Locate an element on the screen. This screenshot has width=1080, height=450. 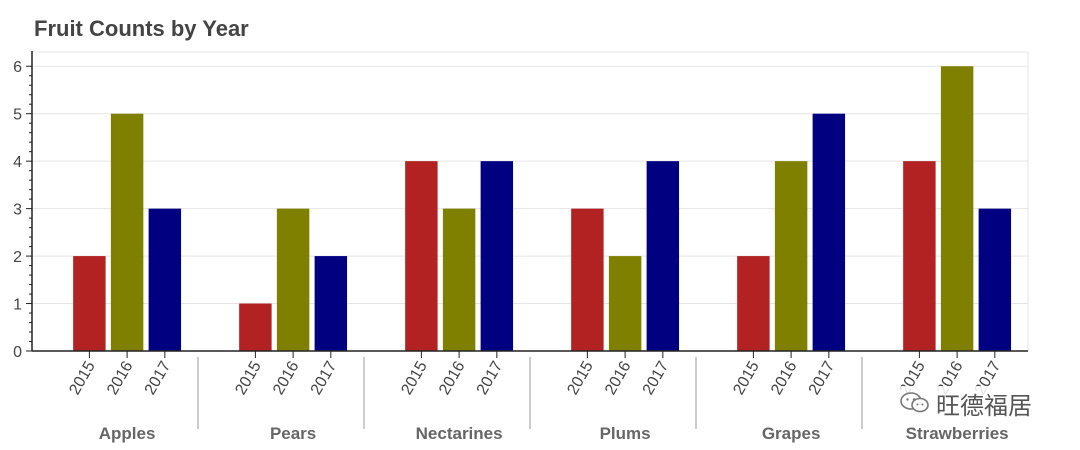
watermark-text: 旺德福居 is located at coordinates (984, 405).